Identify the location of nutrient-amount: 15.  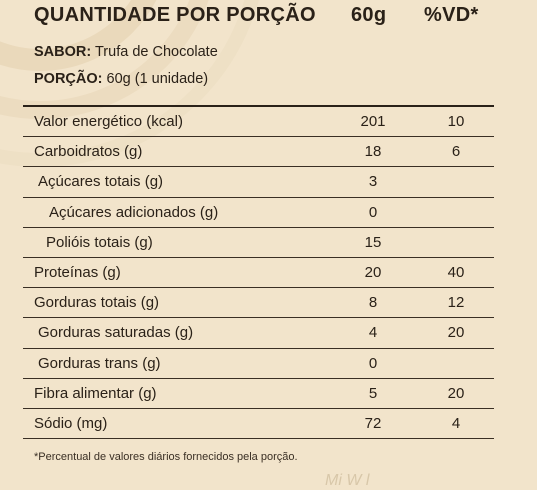
(373, 242).